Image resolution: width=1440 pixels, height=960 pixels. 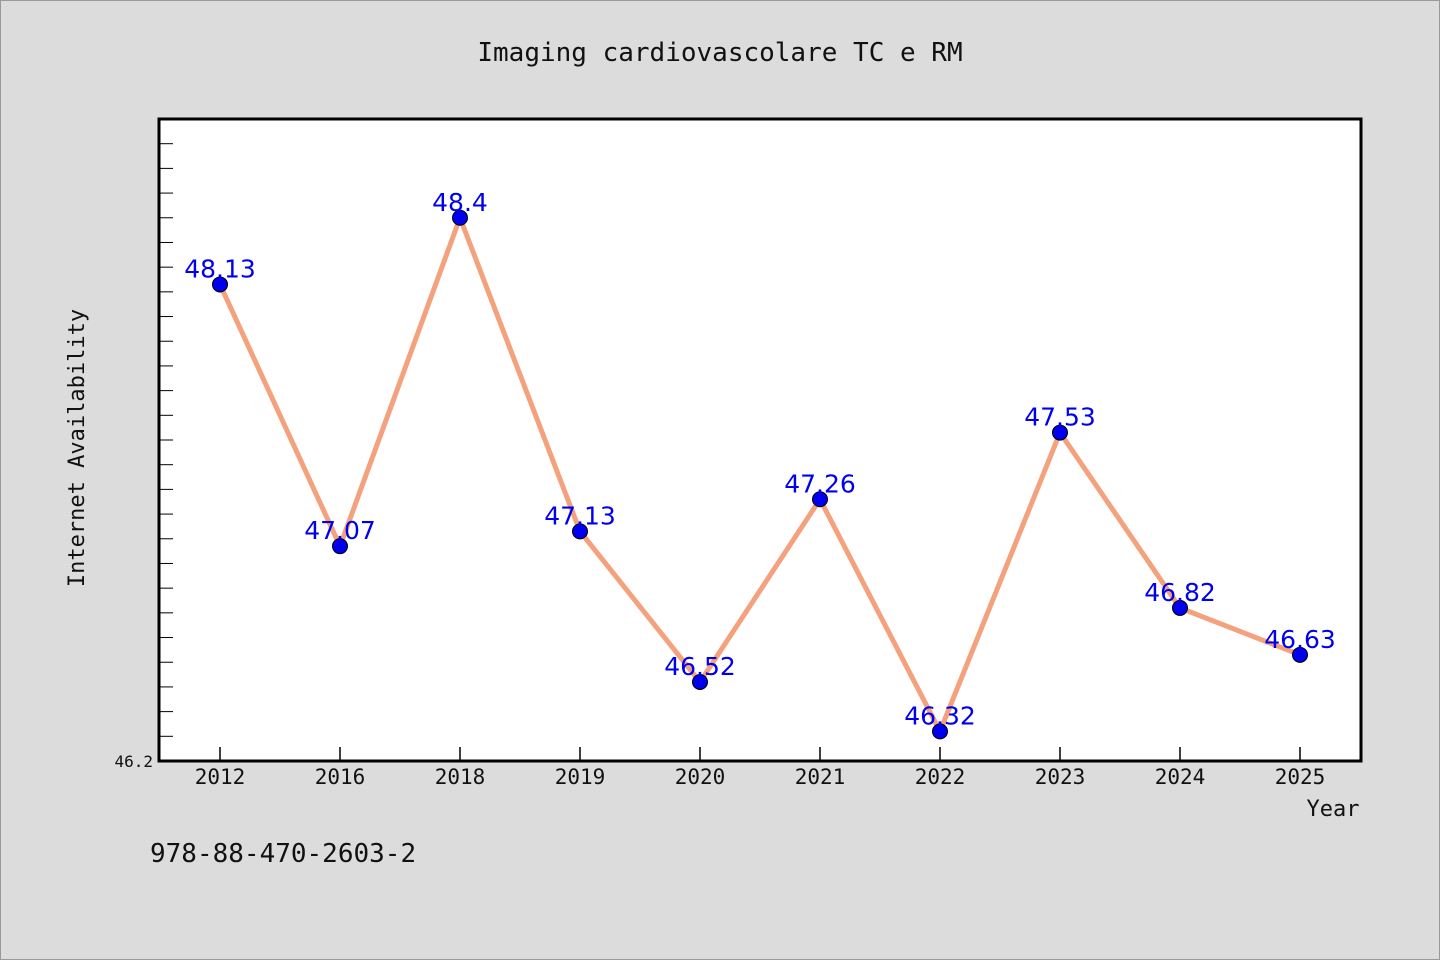 I want to click on x-tick-label: 2012, so click(x=220, y=777).